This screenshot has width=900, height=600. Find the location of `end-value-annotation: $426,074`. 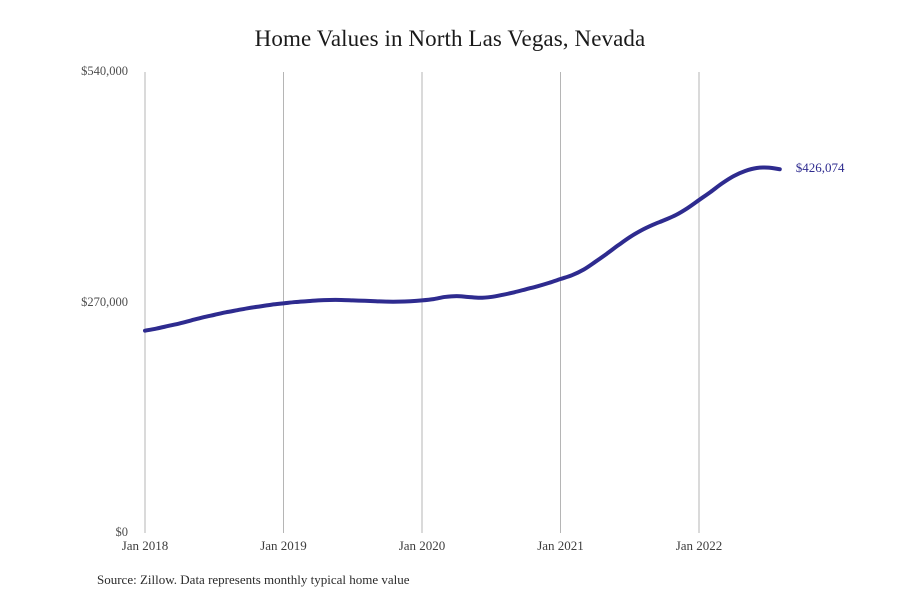

end-value-annotation: $426,074 is located at coordinates (820, 168).